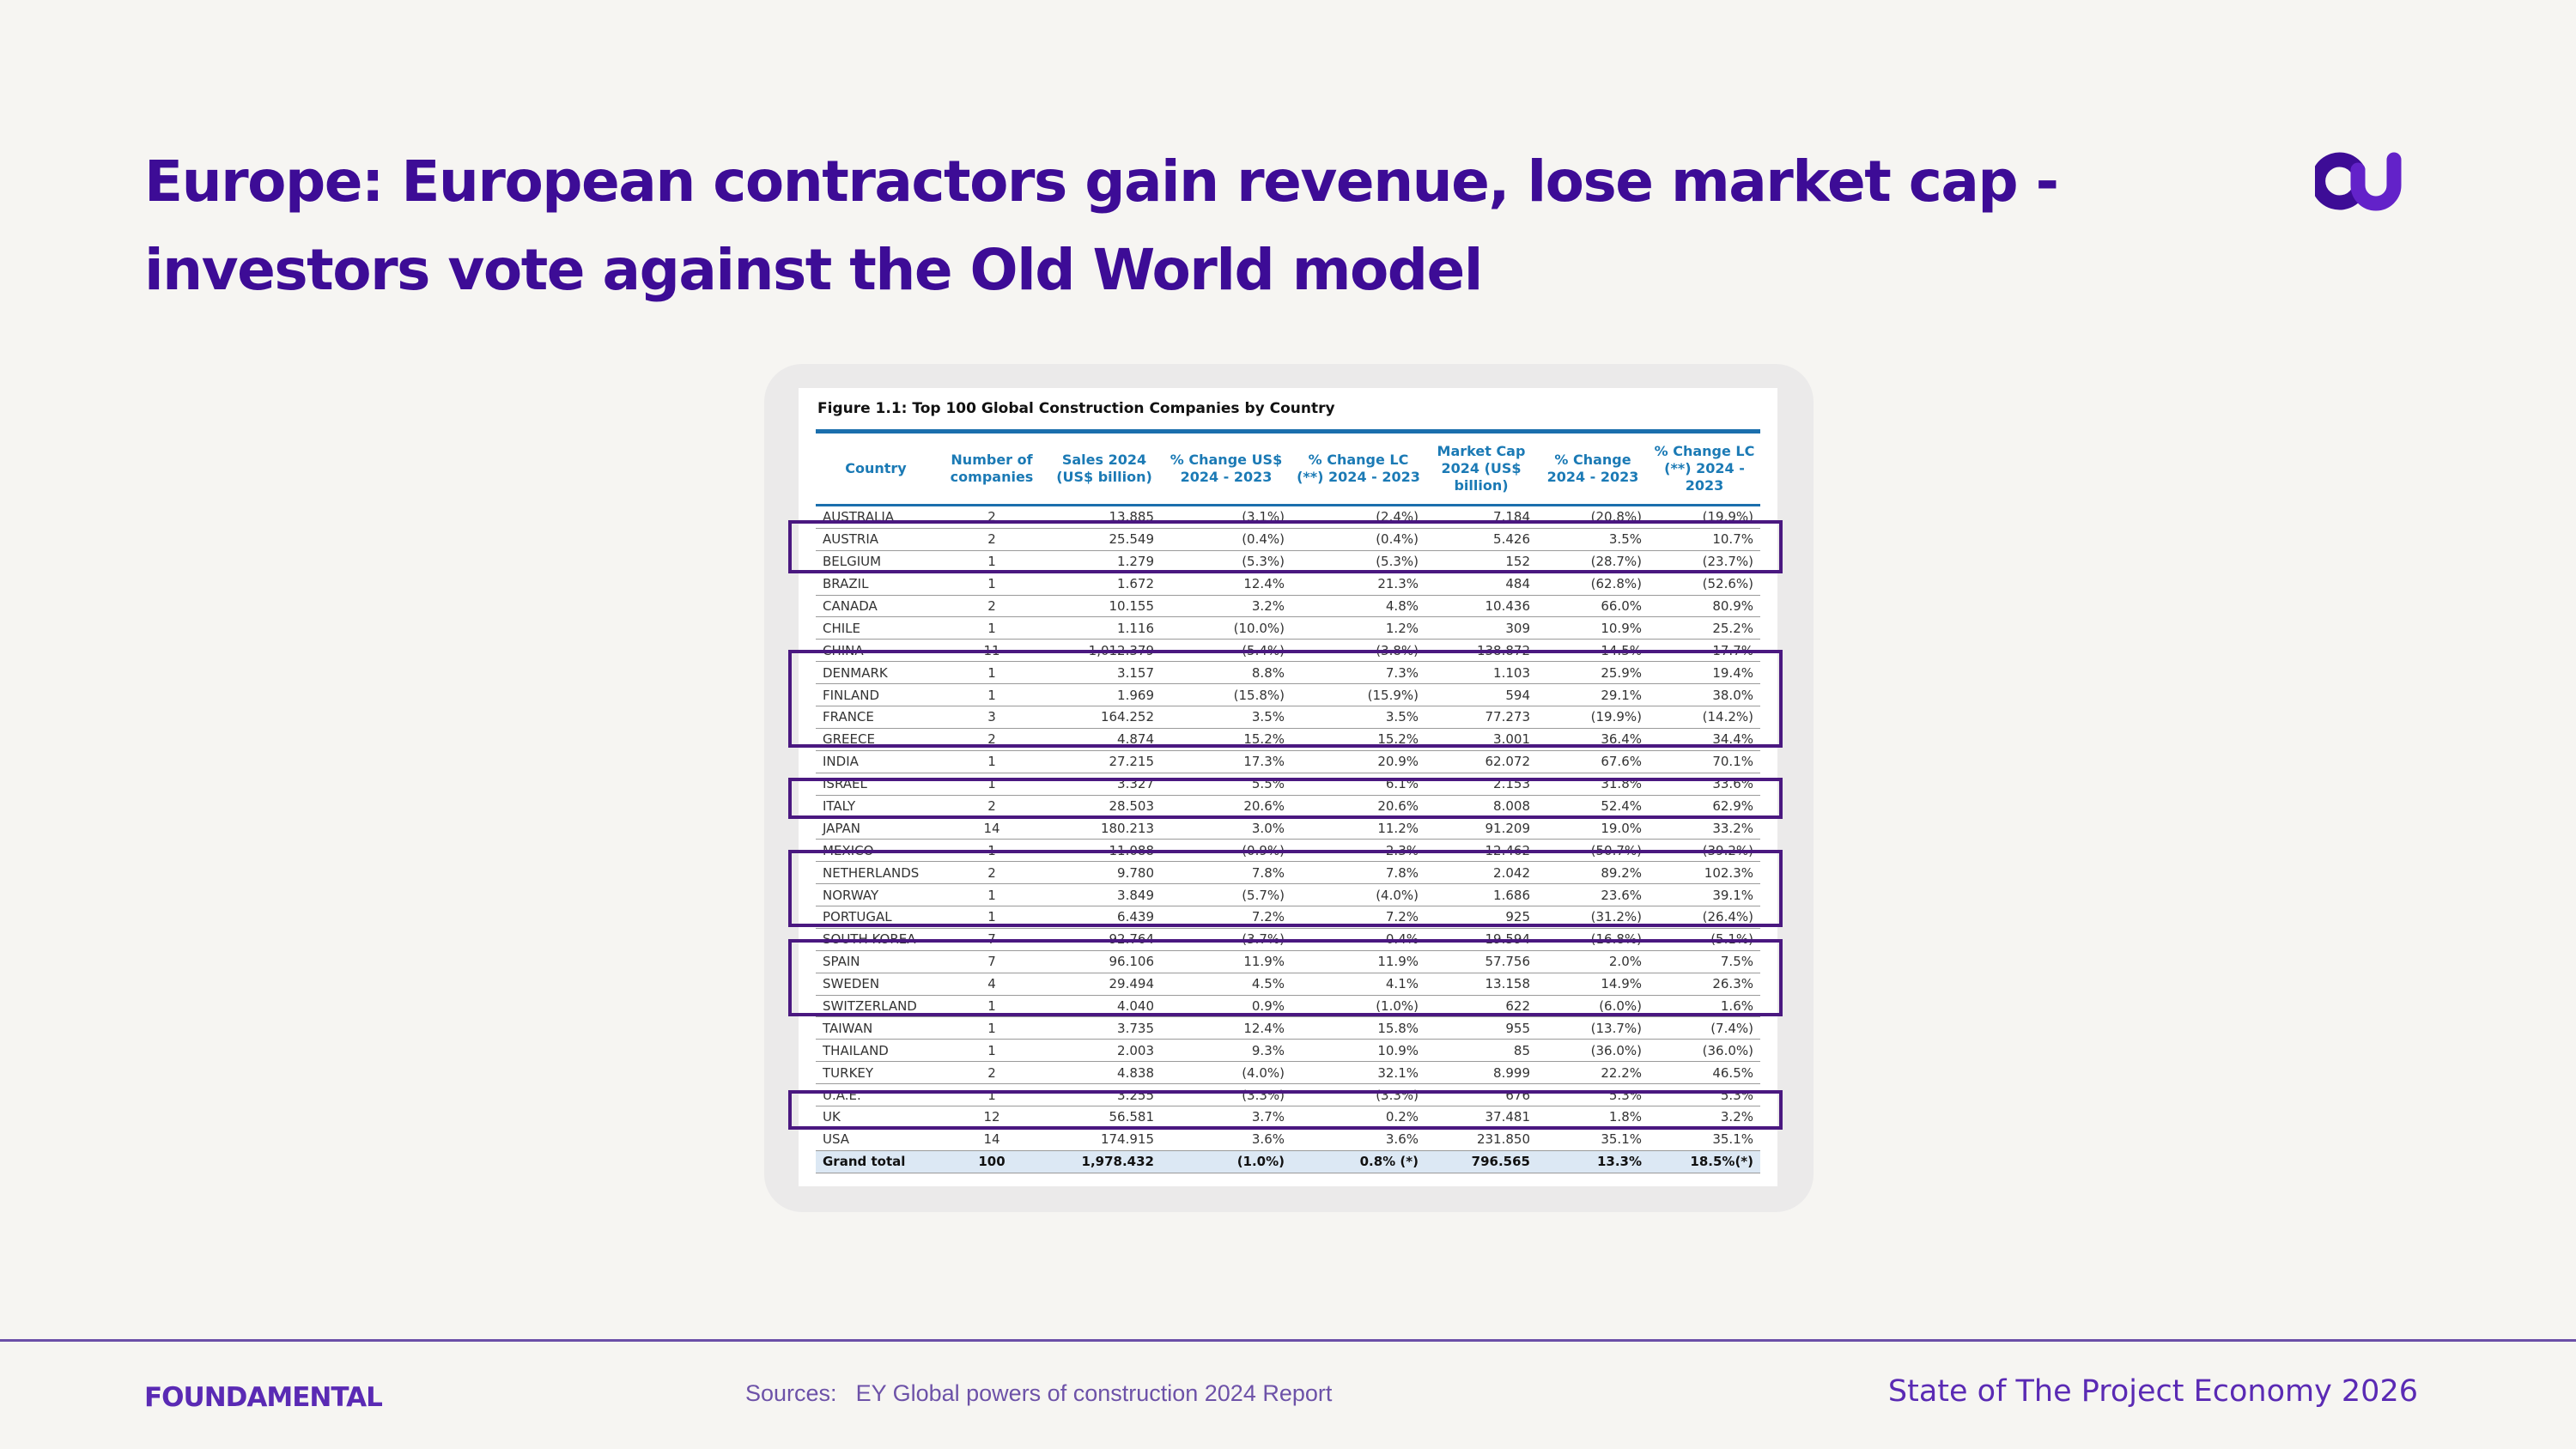  What do you see at coordinates (1358, 673) in the screenshot?
I see `table-cell: 7.3%` at bounding box center [1358, 673].